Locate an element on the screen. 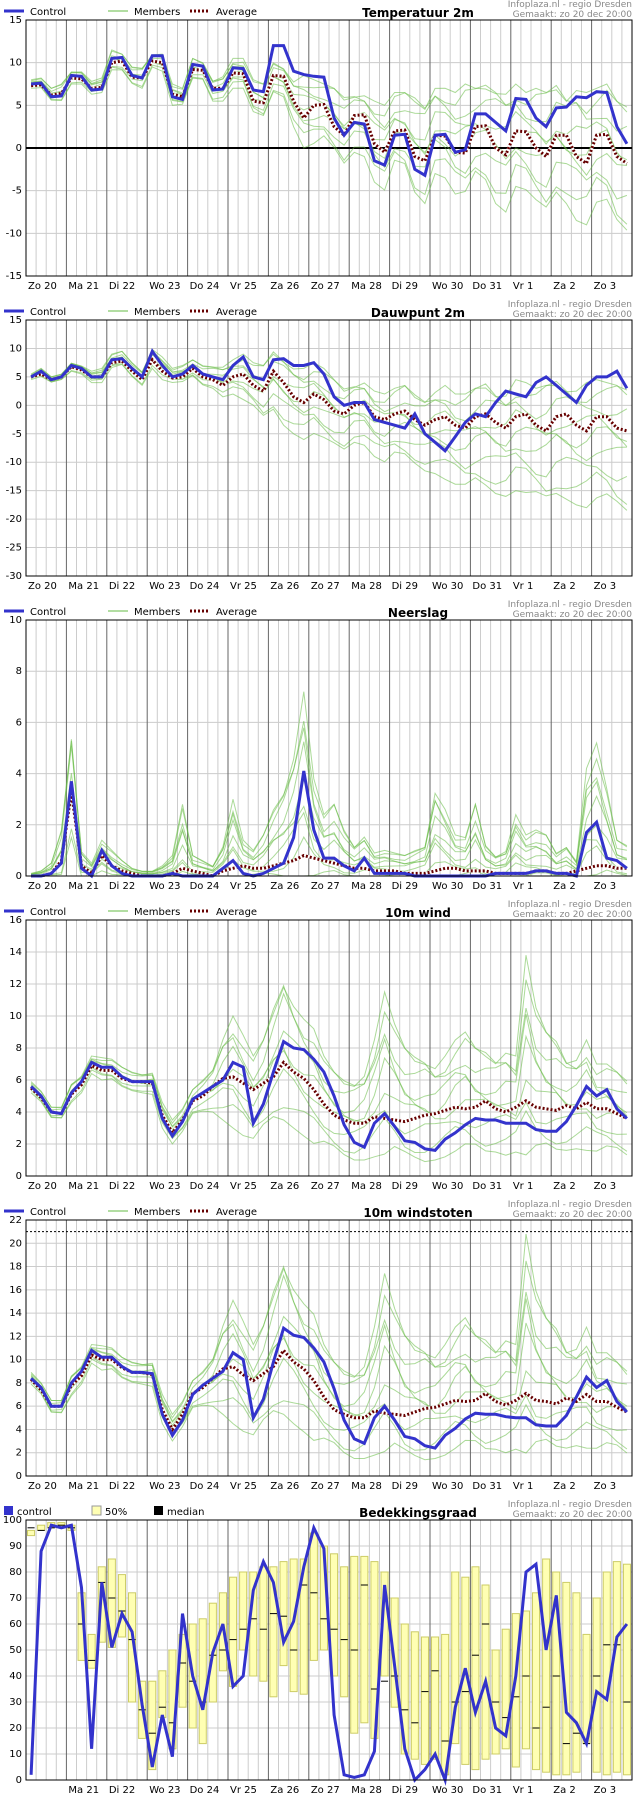 This screenshot has height=1804, width=635. y-tick-label: 14 is located at coordinates (15, 952).